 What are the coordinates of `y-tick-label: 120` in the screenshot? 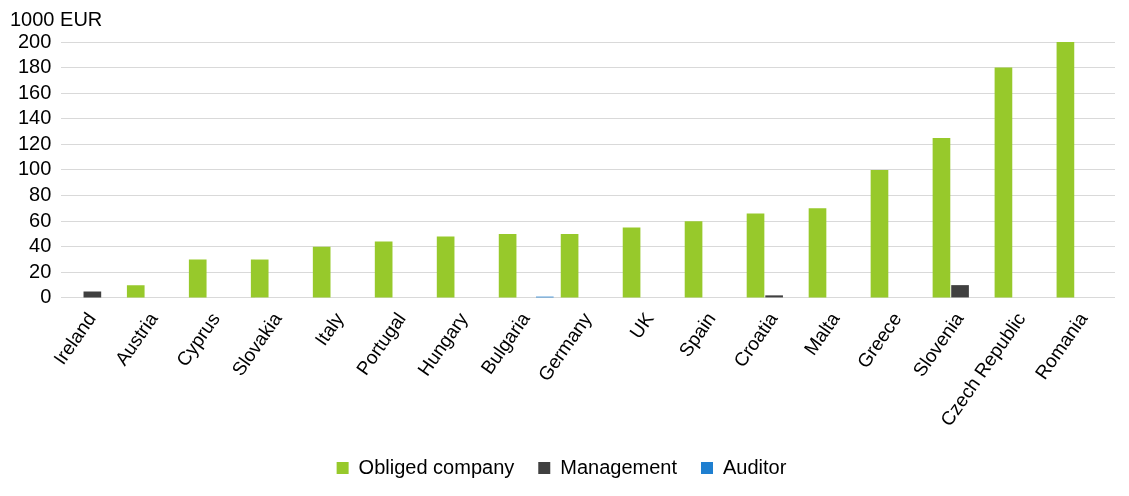 It's located at (34, 142).